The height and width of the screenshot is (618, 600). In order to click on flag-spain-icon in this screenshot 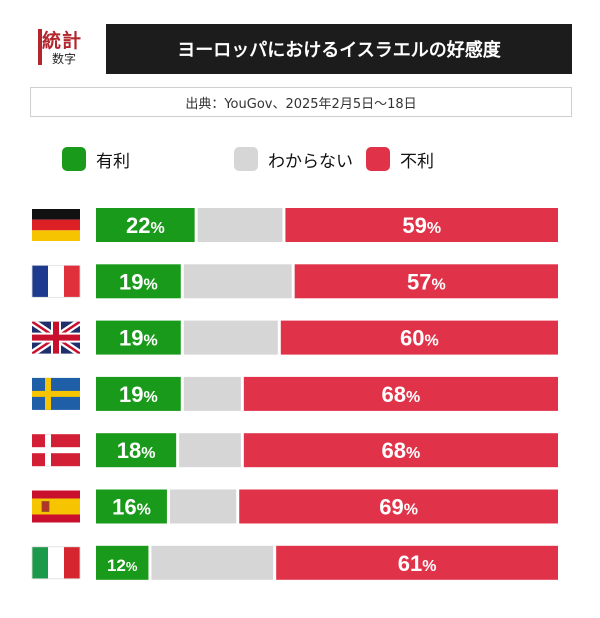, I will do `click(56, 506)`.